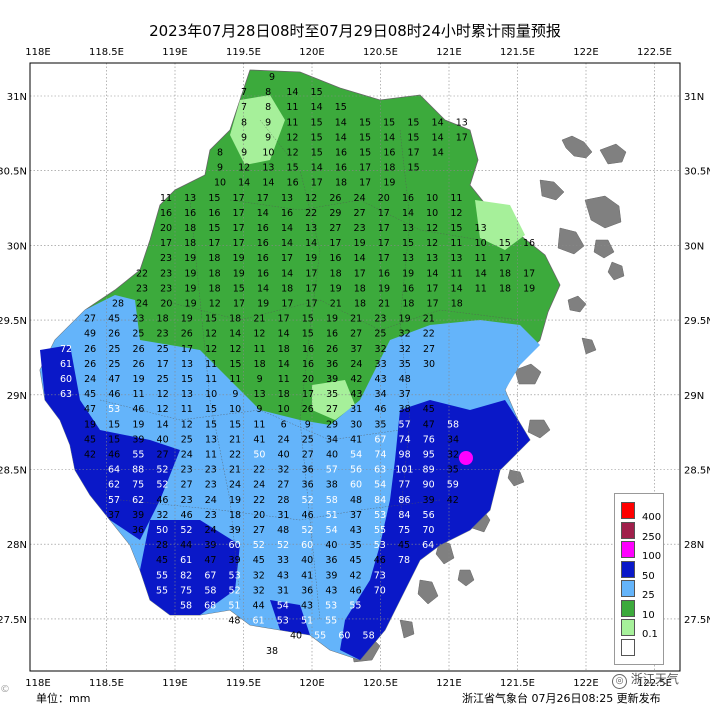 This screenshot has width=710, height=710. Describe the element at coordinates (429, 455) in the screenshot. I see `rainfall-value: 95` at that location.